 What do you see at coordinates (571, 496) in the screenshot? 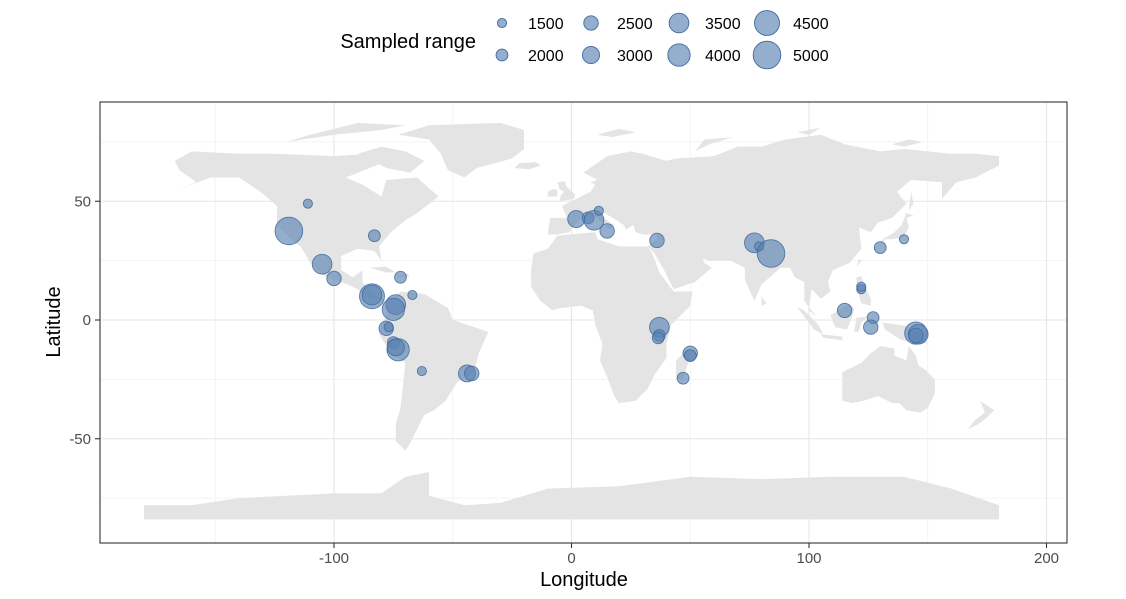
I see `land-antarctica` at bounding box center [571, 496].